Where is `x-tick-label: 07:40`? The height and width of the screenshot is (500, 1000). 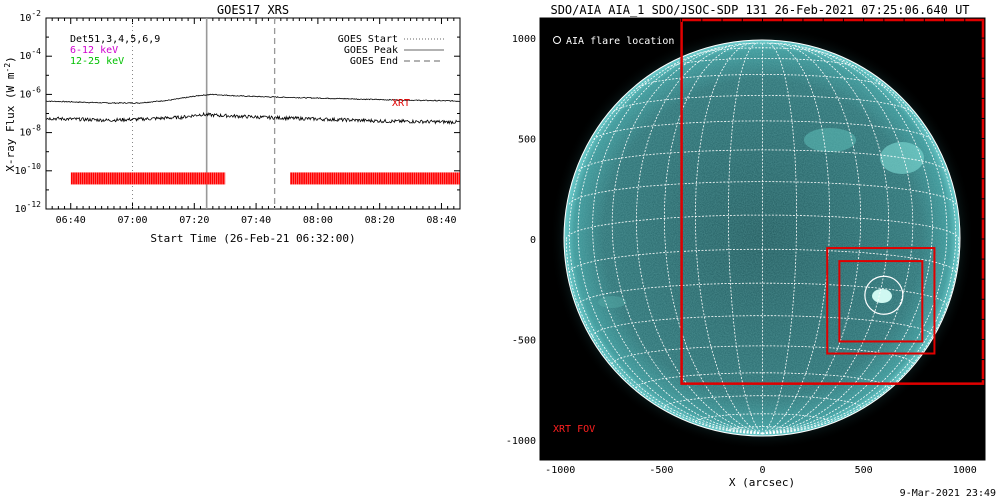
x-tick-label: 07:40 is located at coordinates (256, 220).